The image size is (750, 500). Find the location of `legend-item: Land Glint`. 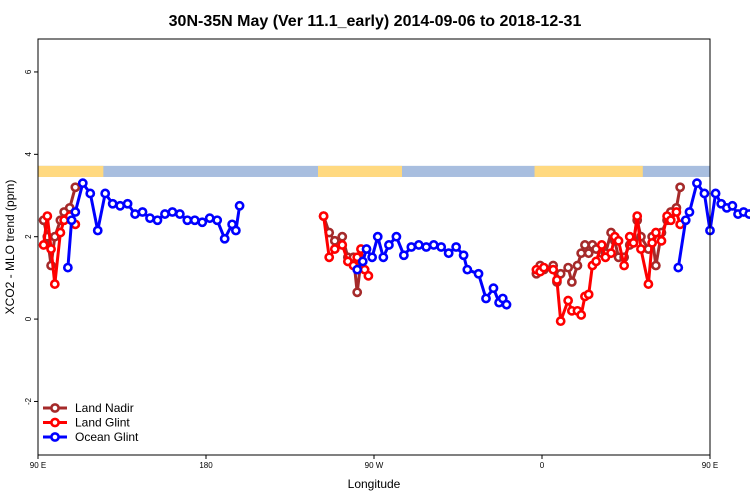

legend-item: Land Glint is located at coordinates (86, 423).